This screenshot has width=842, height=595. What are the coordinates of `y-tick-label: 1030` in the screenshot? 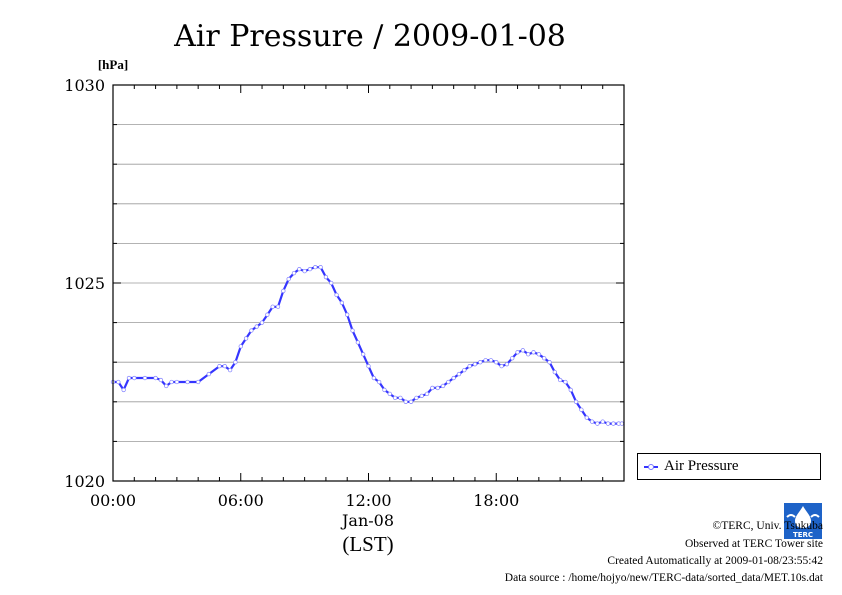 It's located at (84, 85).